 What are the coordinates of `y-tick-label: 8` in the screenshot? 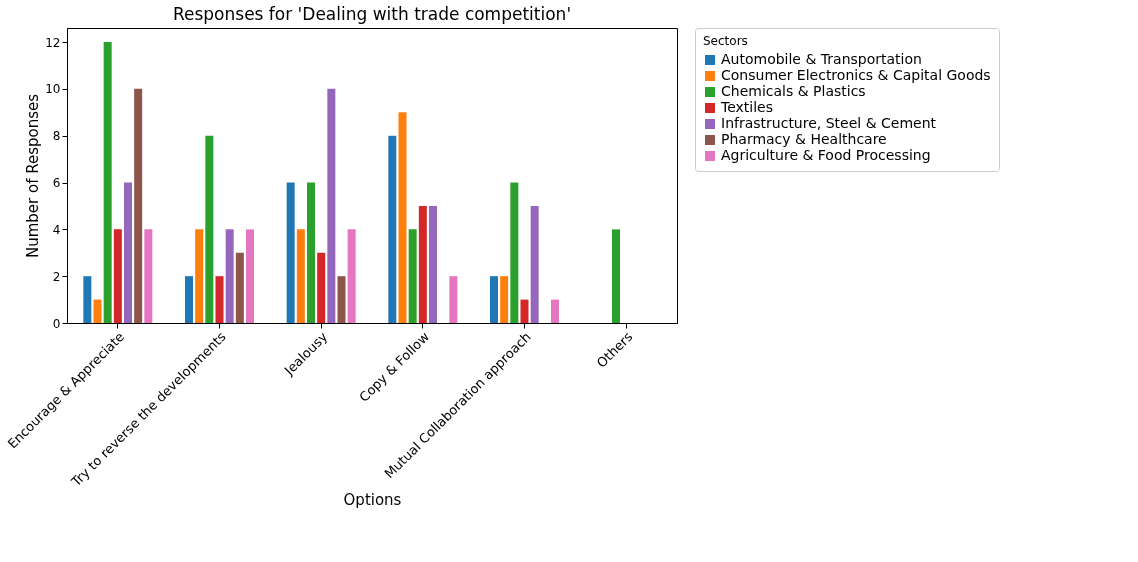 It's located at (56, 136).